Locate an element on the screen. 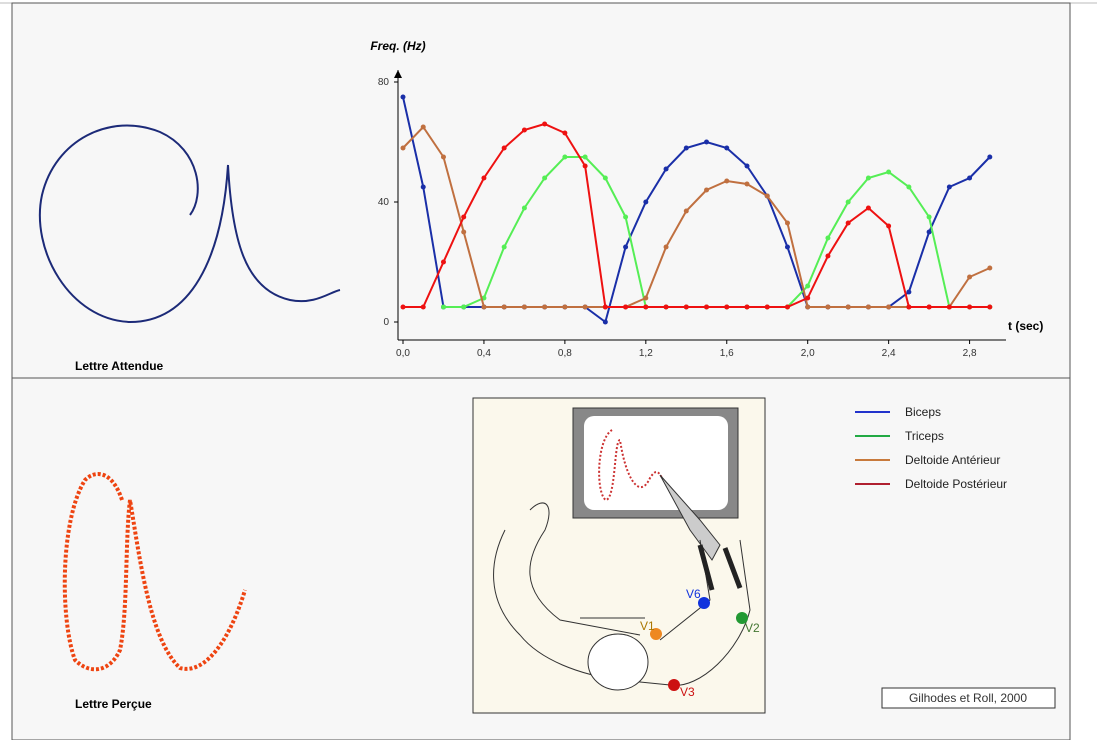 This screenshot has width=1097, height=740. v3-dot is located at coordinates (674, 685).